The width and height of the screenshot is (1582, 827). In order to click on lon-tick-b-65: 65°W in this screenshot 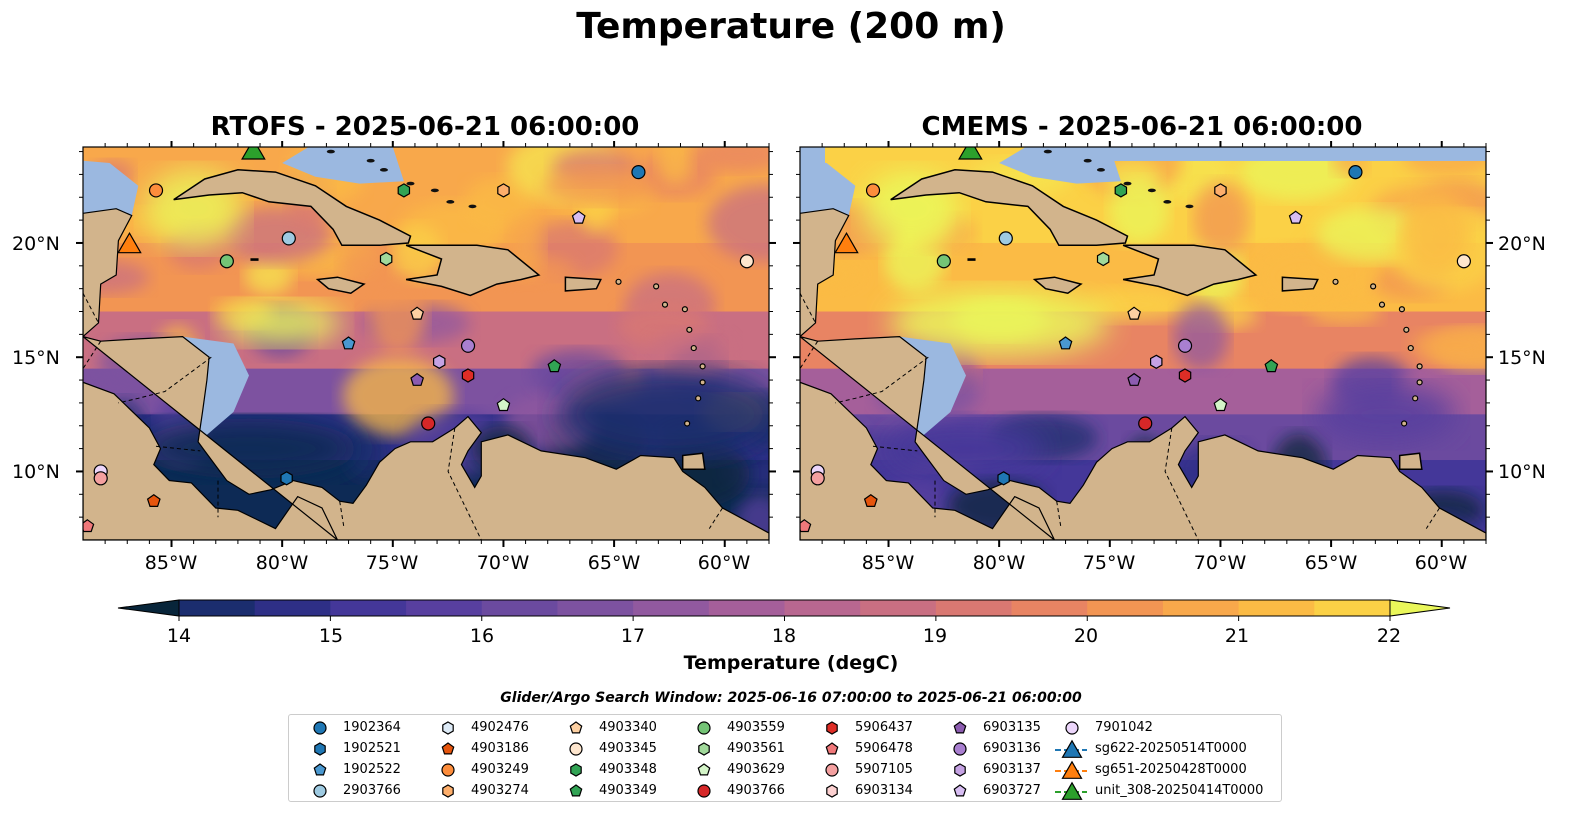, I will do `click(1331, 563)`.